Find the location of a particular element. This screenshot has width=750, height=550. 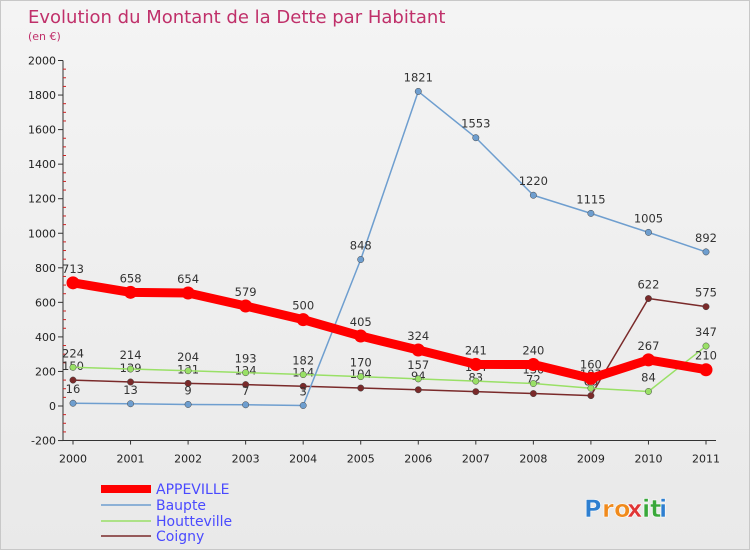

data-label: 848 is located at coordinates (361, 246).